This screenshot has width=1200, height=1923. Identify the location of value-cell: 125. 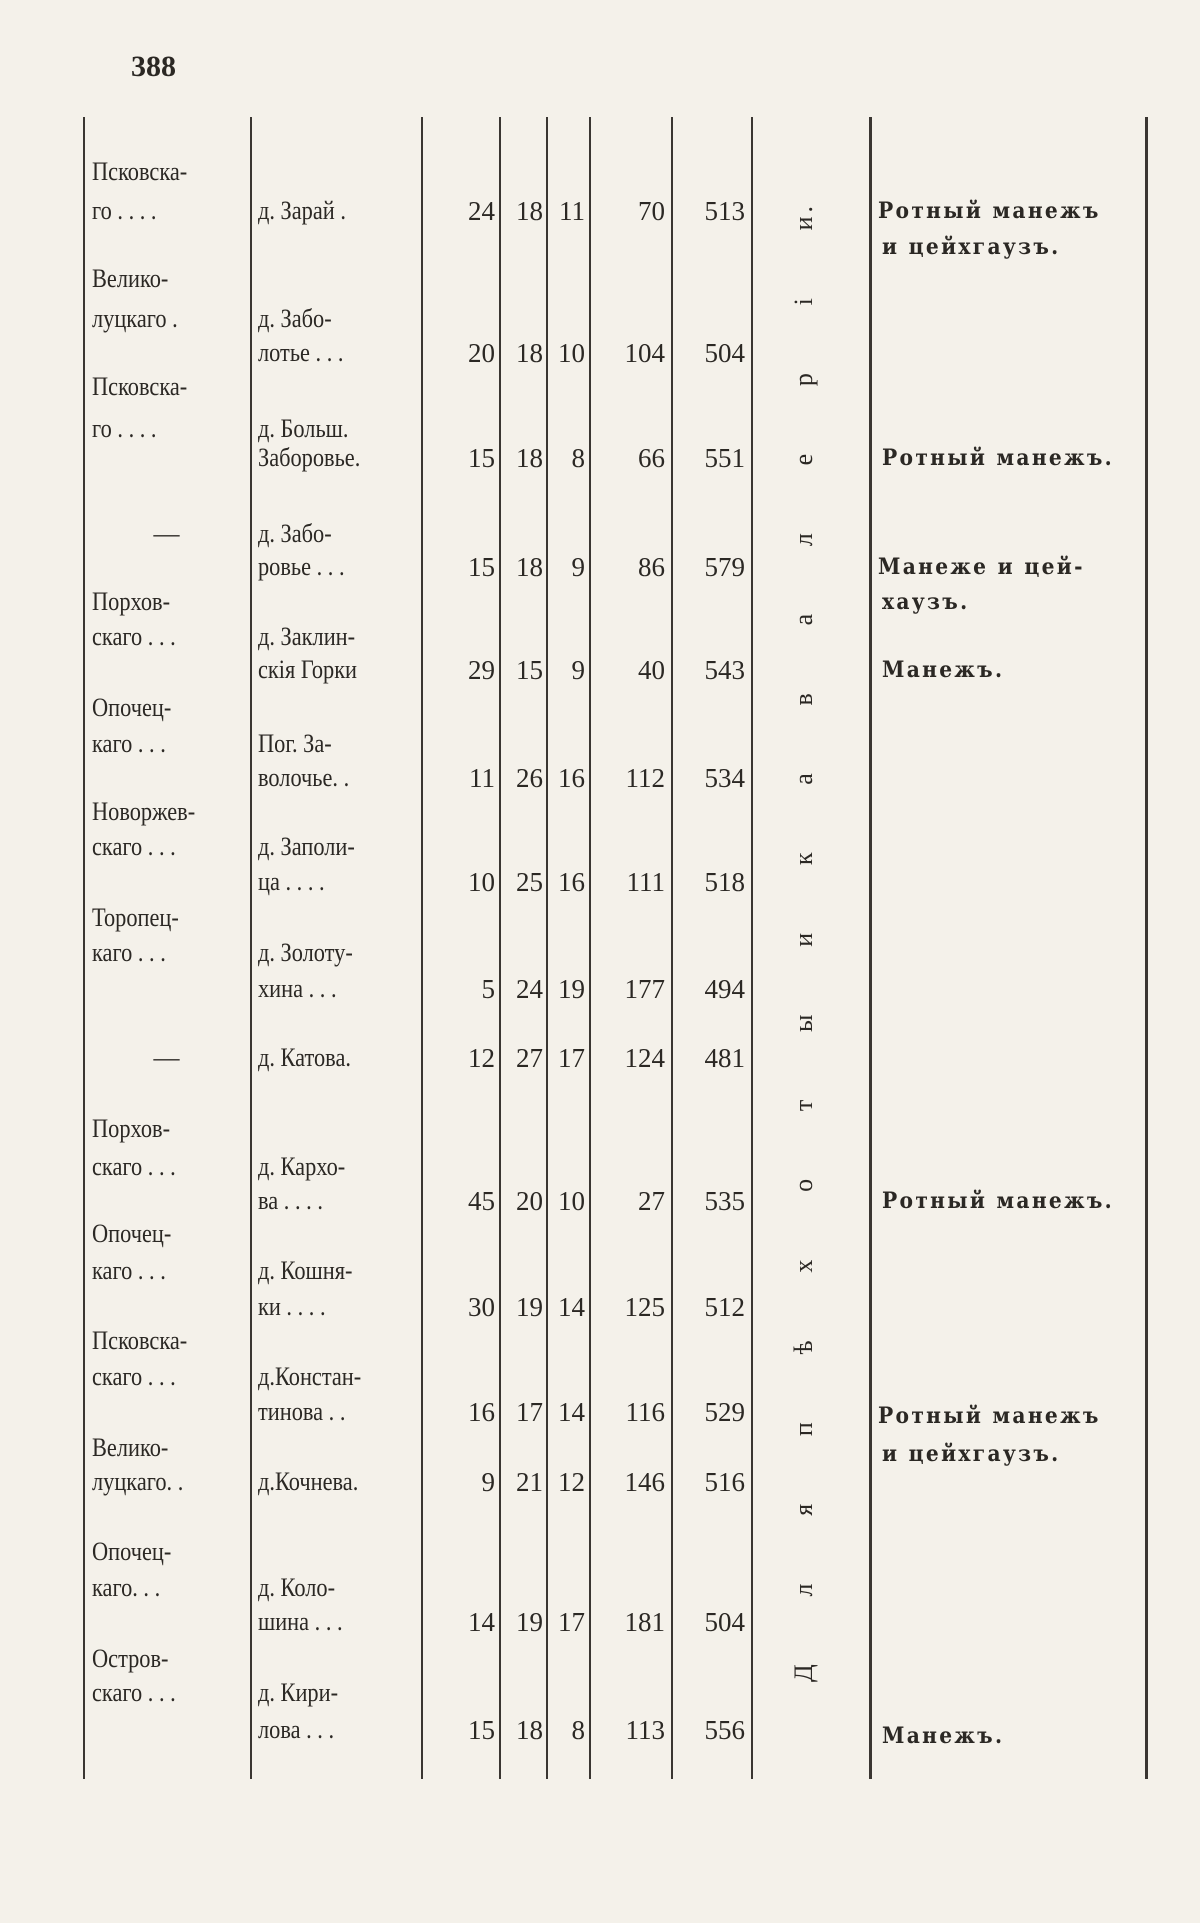
(645, 1306).